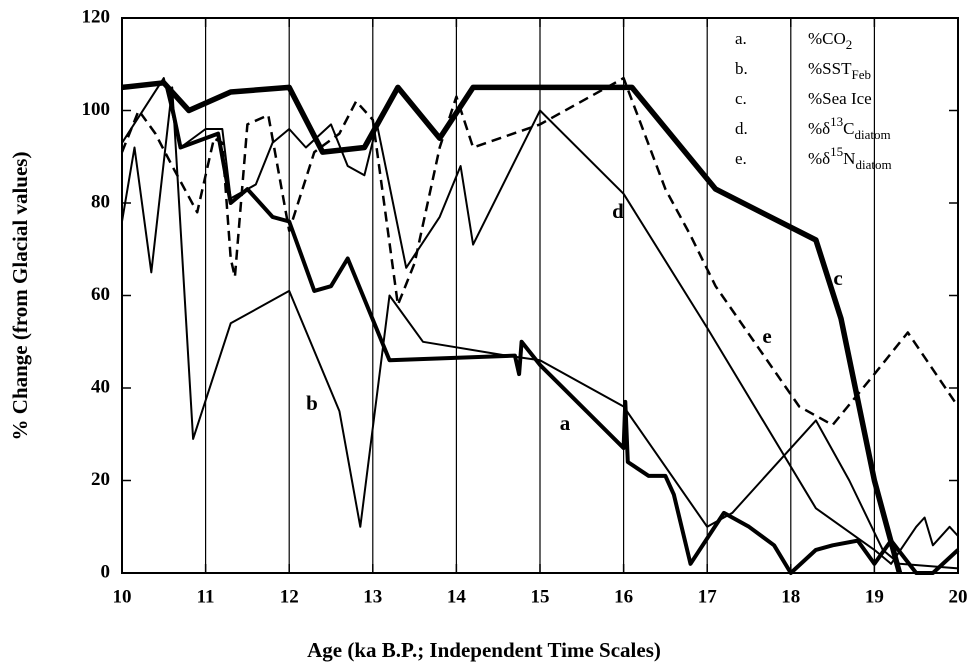 This screenshot has height=671, width=969. What do you see at coordinates (100, 201) in the screenshot?
I see `y-tick-label: 80` at bounding box center [100, 201].